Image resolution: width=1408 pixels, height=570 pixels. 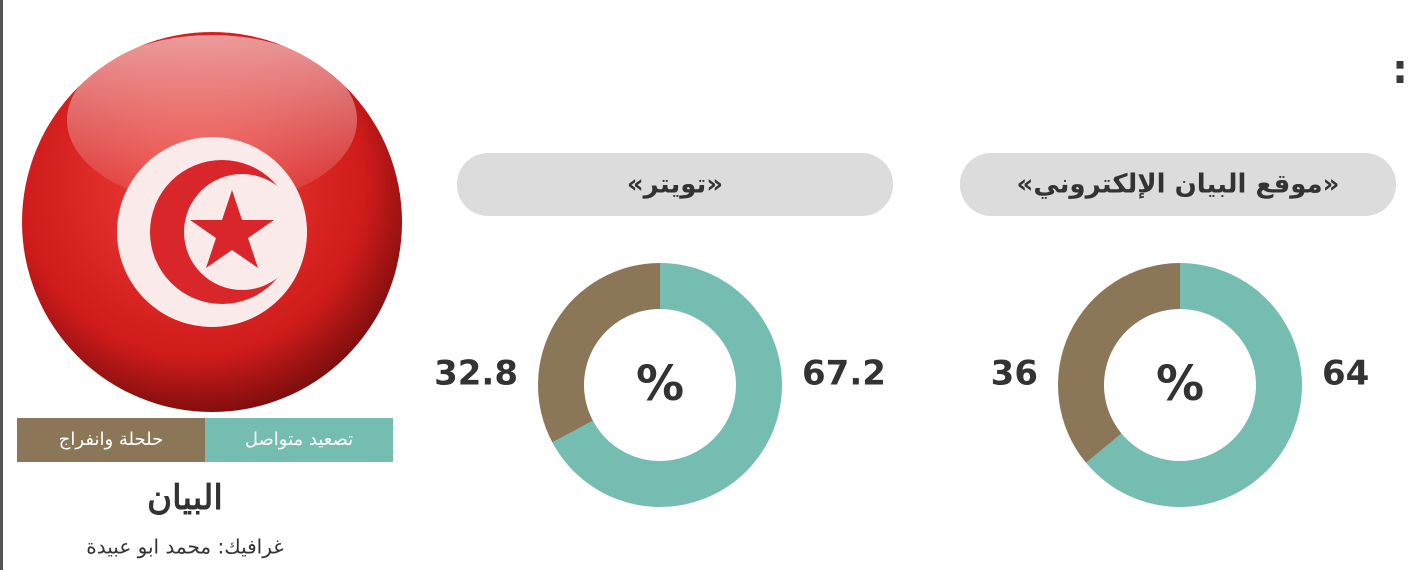 I want to click on chart-title: «موقع البيان الإلكتروني», so click(x=1178, y=185).